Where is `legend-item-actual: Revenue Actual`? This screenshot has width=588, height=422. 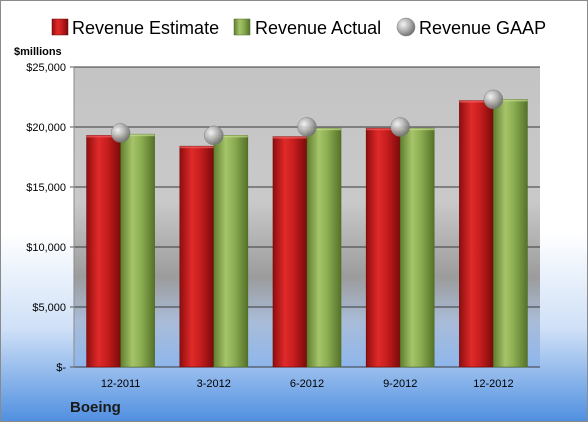
legend-item-actual: Revenue Actual is located at coordinates (307, 28).